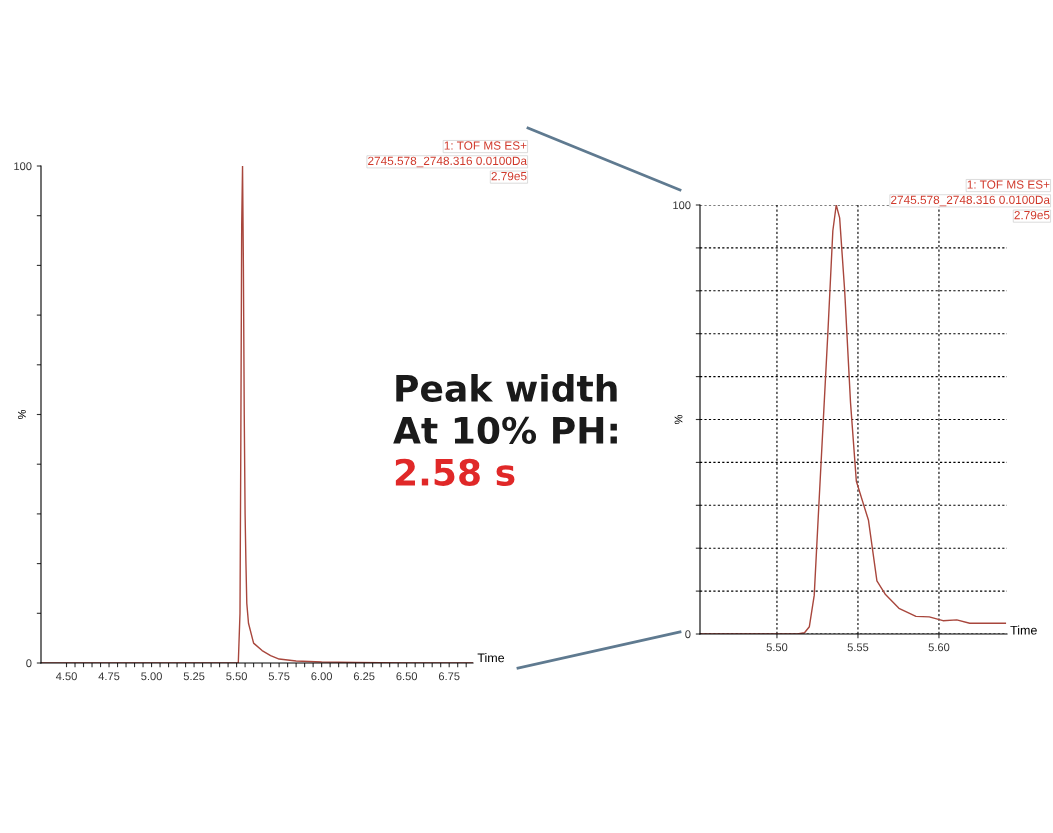 This screenshot has width=1053, height=833. What do you see at coordinates (939, 647) in the screenshot?
I see `x-tick-label: 5.60` at bounding box center [939, 647].